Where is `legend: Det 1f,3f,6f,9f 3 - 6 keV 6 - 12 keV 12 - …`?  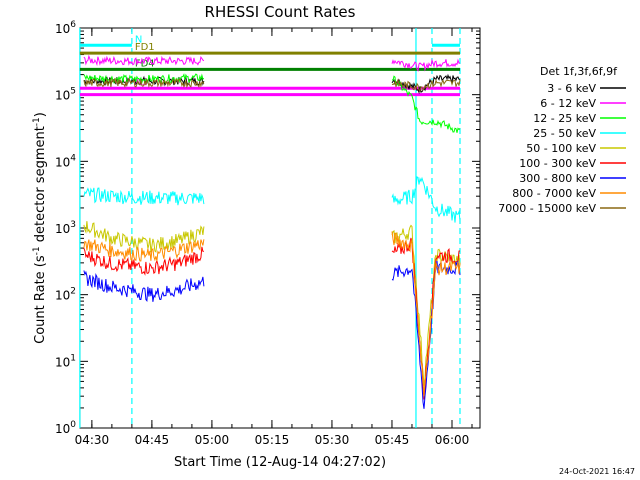
legend: Det 1f,3f,6f,9f 3 - 6 keV 6 - 12 keV 12 - … is located at coordinates (562, 140).